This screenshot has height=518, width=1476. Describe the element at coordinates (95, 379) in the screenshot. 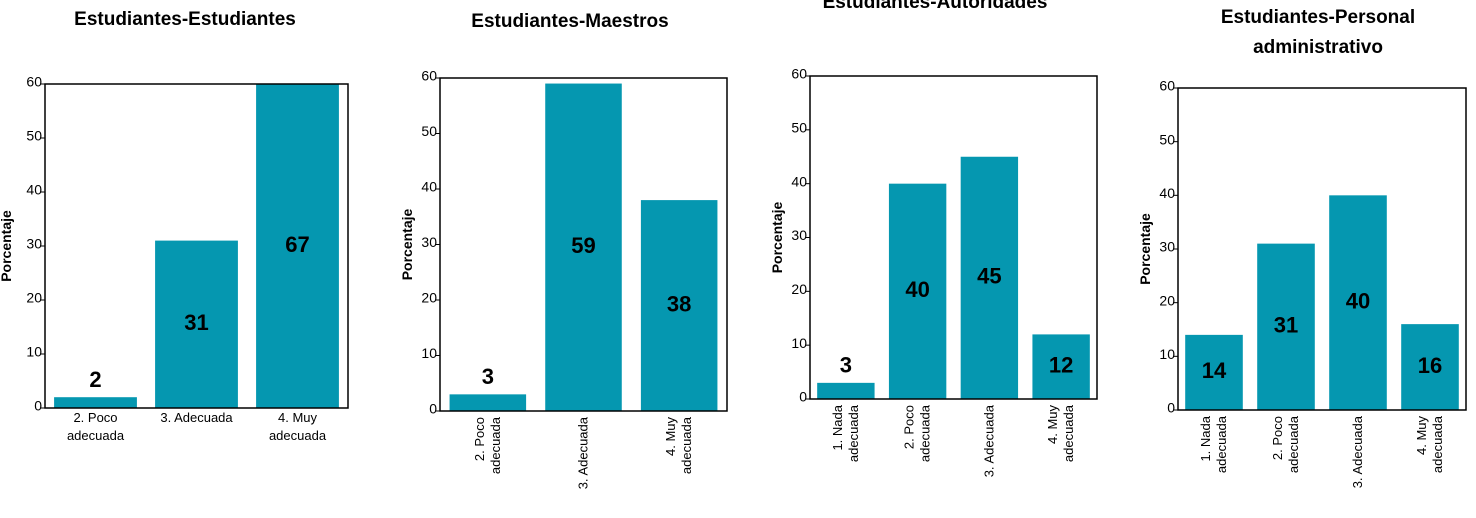

I see `value-label: 2` at that location.